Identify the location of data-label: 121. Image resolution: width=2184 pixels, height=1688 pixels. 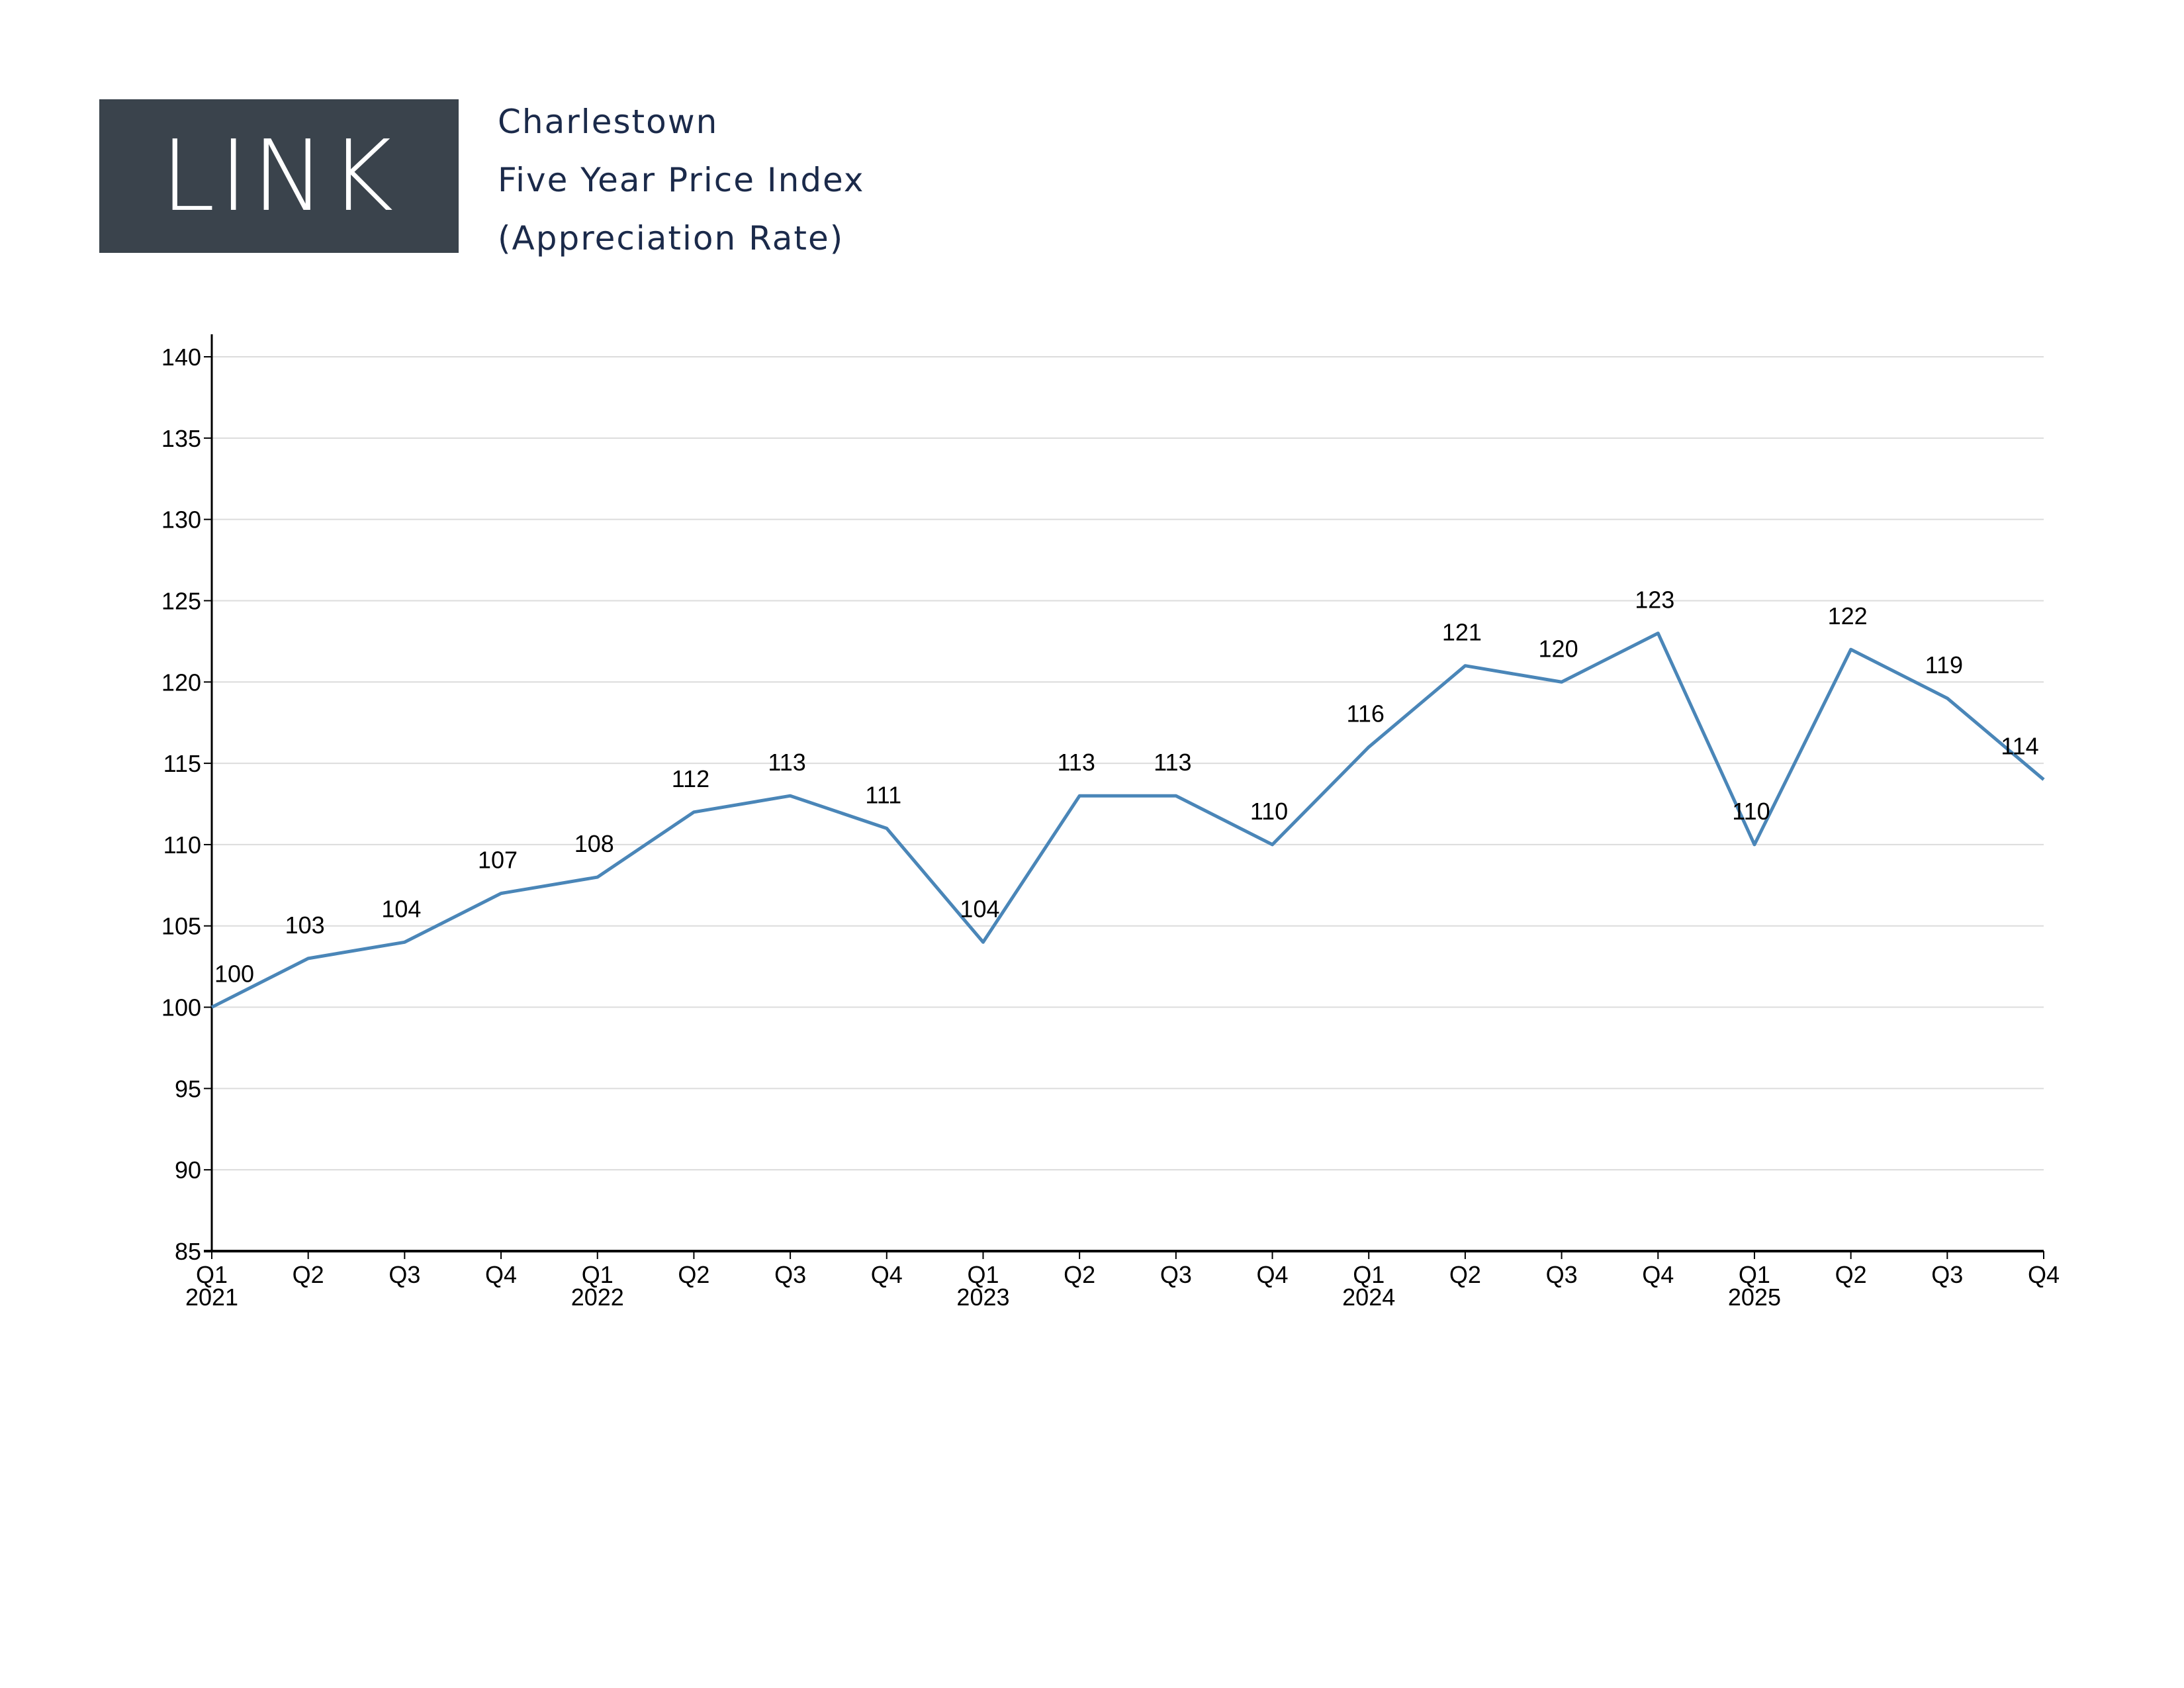
(1462, 632).